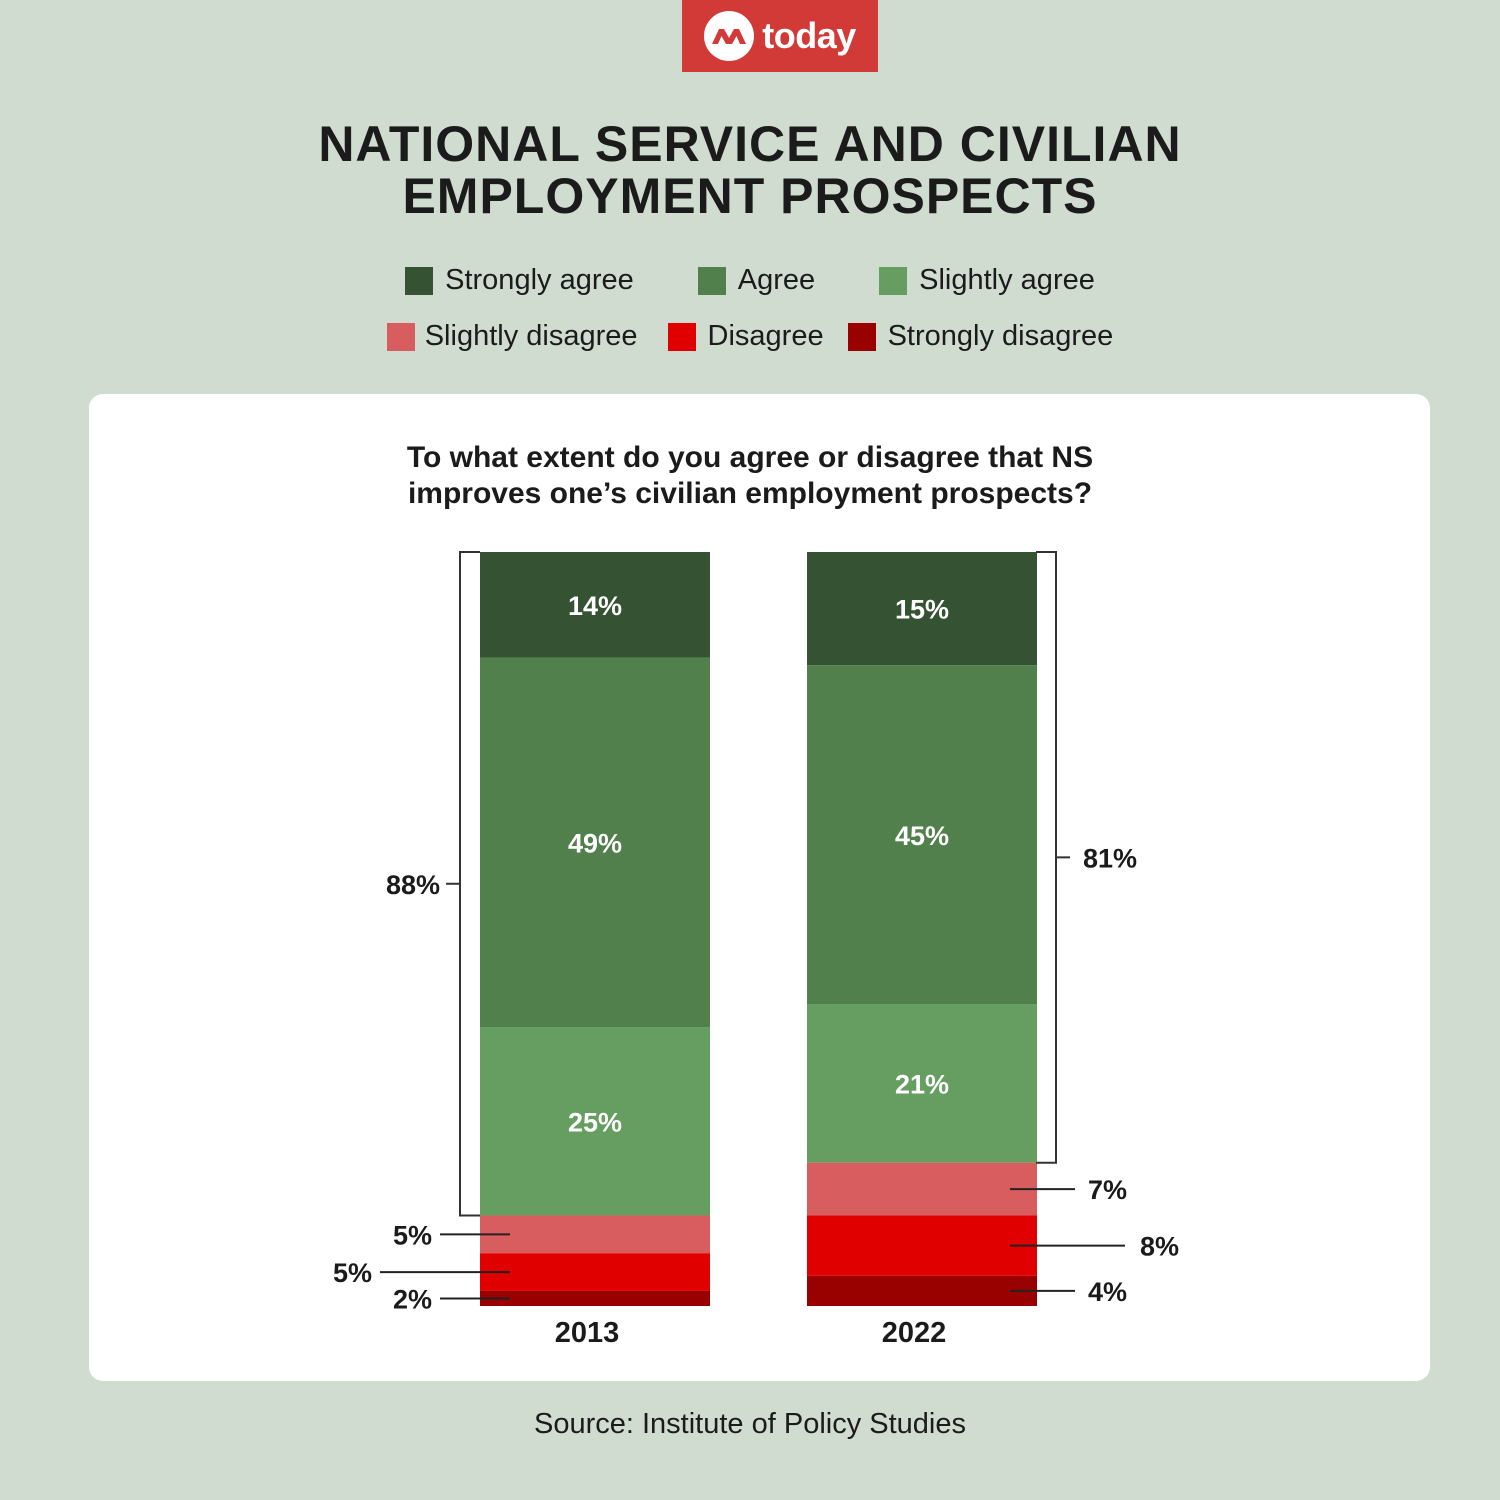  I want to click on legend-item: Agree, so click(756, 280).